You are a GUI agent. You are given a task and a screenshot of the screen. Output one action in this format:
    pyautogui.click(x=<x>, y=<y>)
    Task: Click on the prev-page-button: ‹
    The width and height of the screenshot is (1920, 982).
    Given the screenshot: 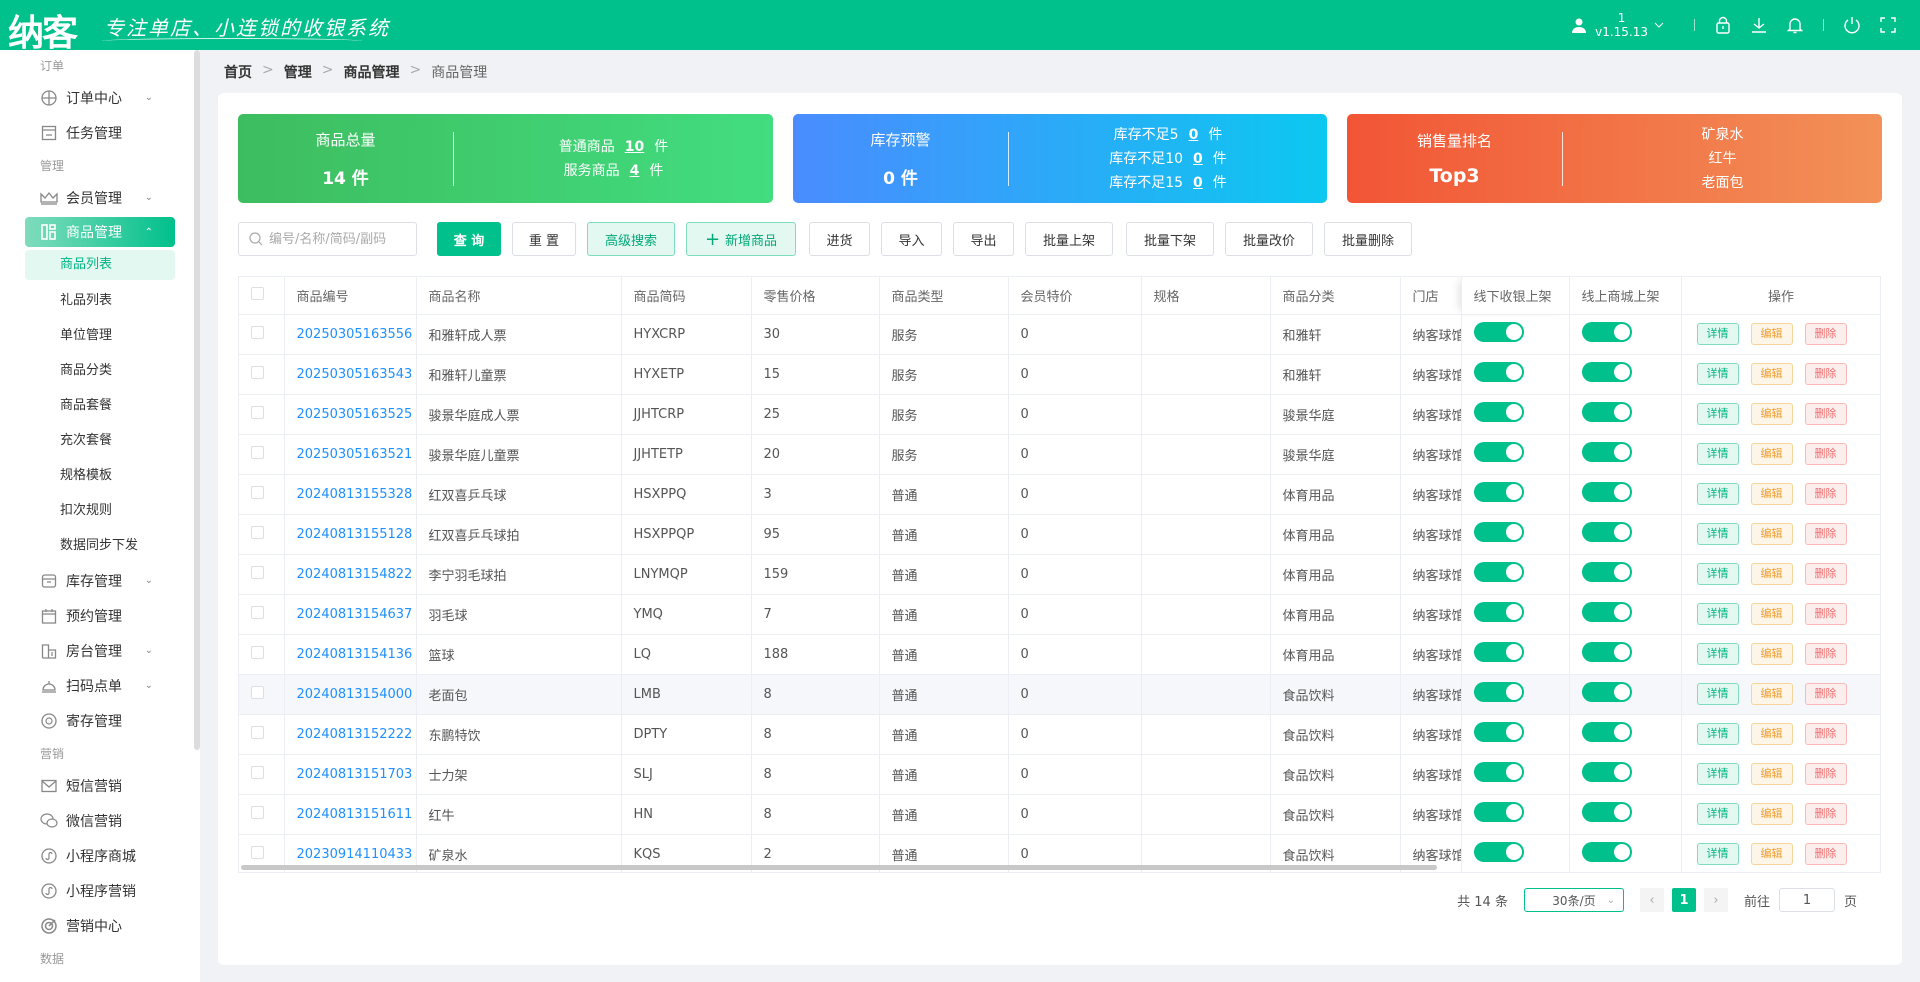 What is the action you would take?
    pyautogui.click(x=1651, y=900)
    